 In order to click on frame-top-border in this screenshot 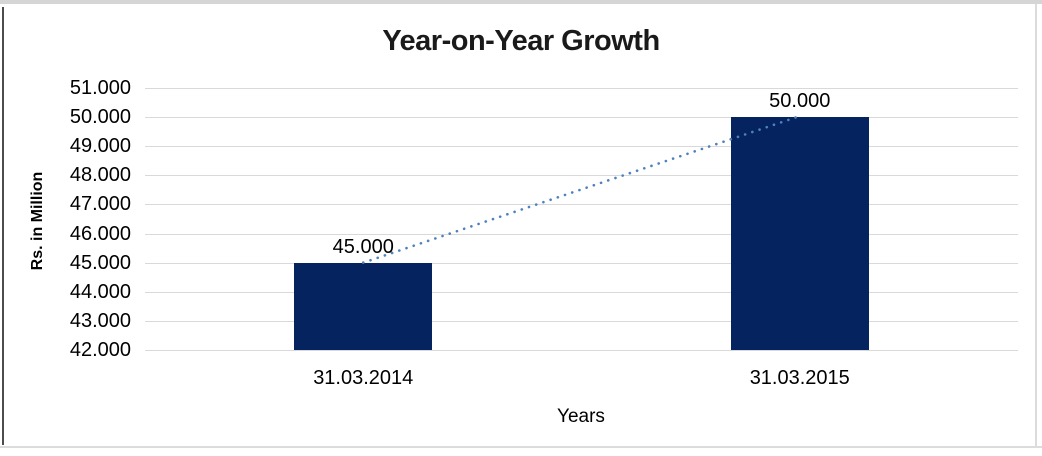, I will do `click(521, 2)`.